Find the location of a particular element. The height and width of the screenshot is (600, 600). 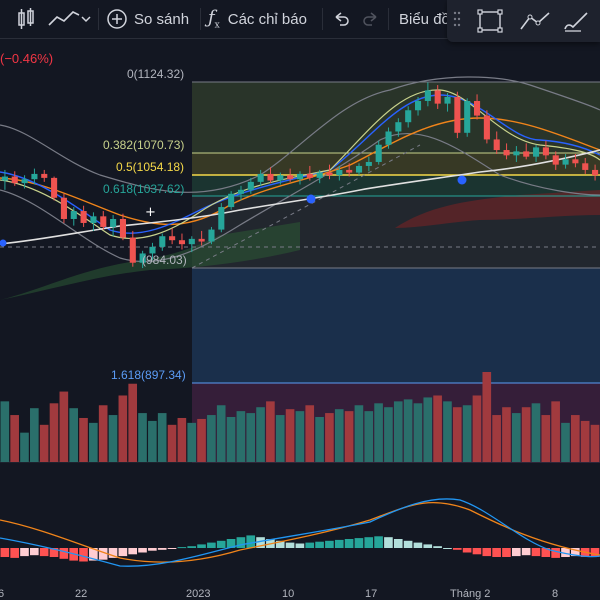

redo-icon is located at coordinates (371, 19).